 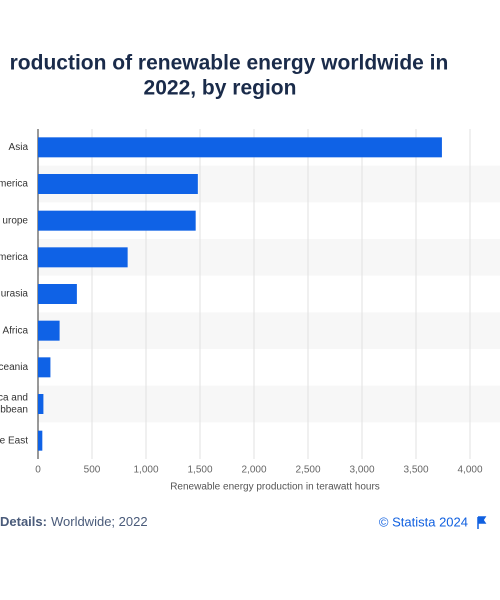 What do you see at coordinates (307, 470) in the screenshot?
I see `x-tick-label: 2,500` at bounding box center [307, 470].